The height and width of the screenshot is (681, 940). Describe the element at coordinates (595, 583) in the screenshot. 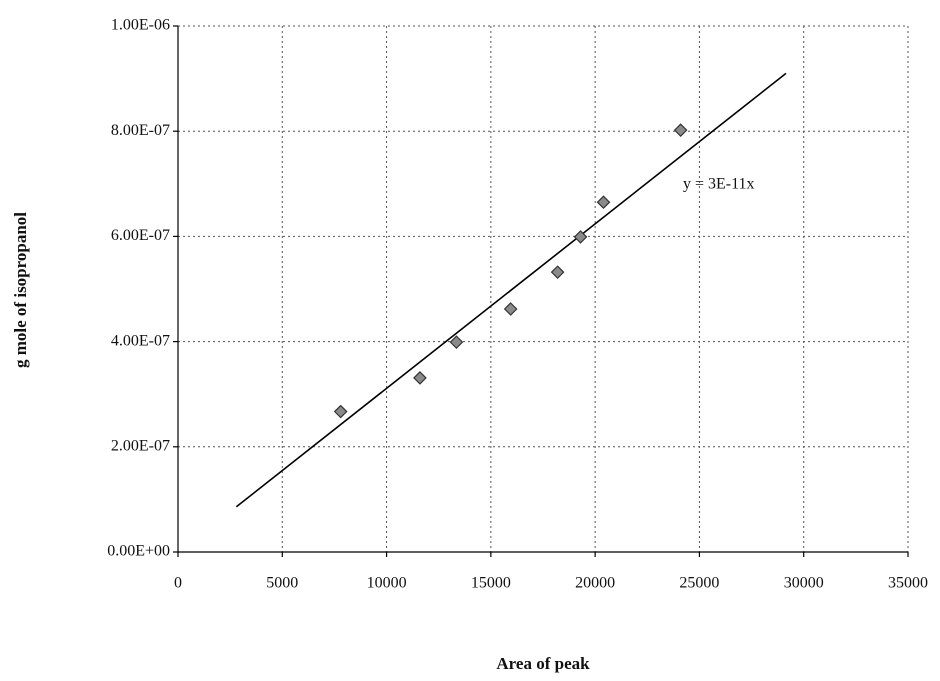

I see `x-tick-label: 20000` at that location.